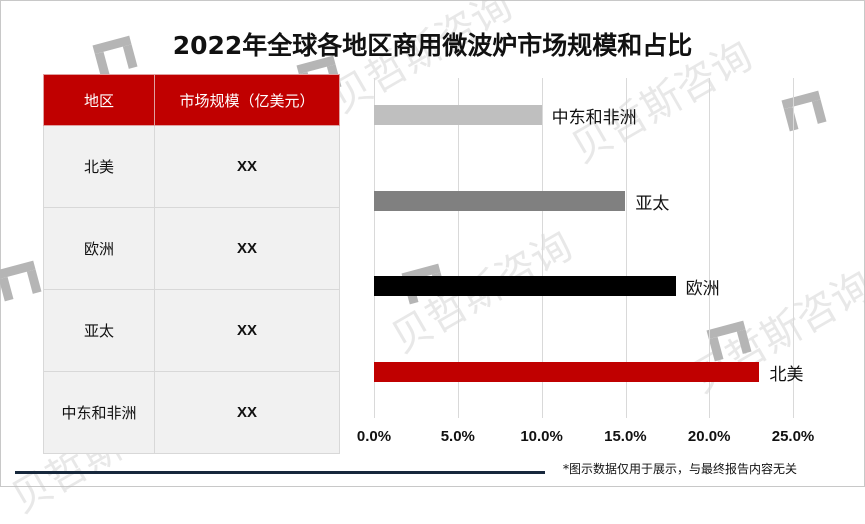 The height and width of the screenshot is (524, 865). I want to click on bar-label: 欧洲, so click(702, 289).